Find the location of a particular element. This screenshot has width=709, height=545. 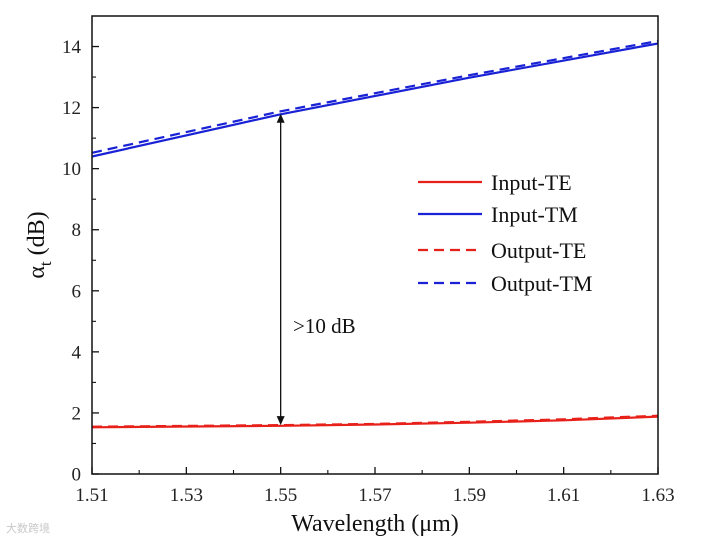

x-axis-title: Wavelength (μm) is located at coordinates (375, 524).